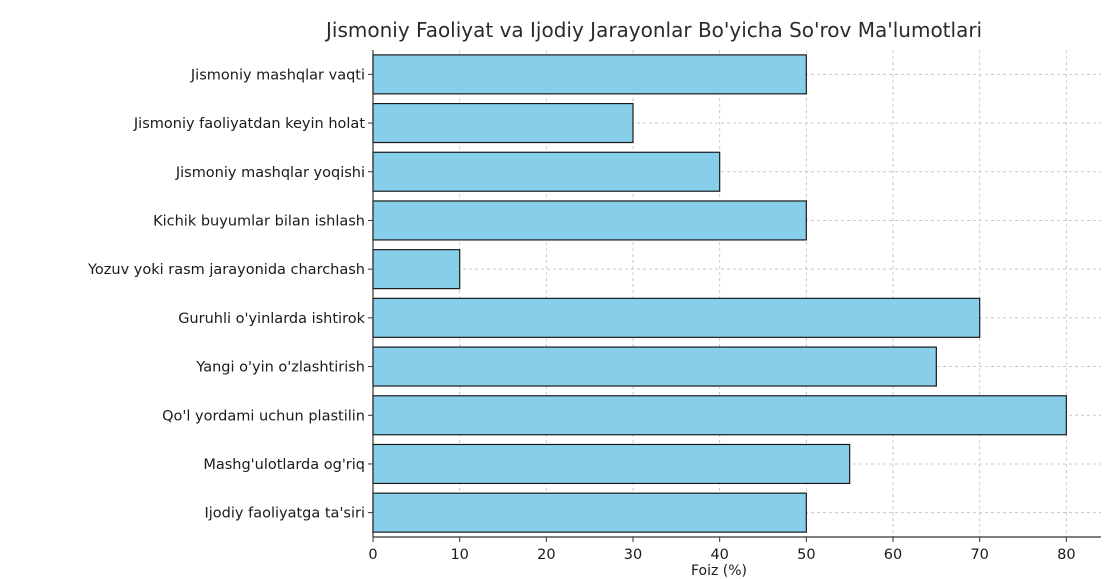  What do you see at coordinates (719, 555) in the screenshot?
I see `x-tick-label: 40` at bounding box center [719, 555].